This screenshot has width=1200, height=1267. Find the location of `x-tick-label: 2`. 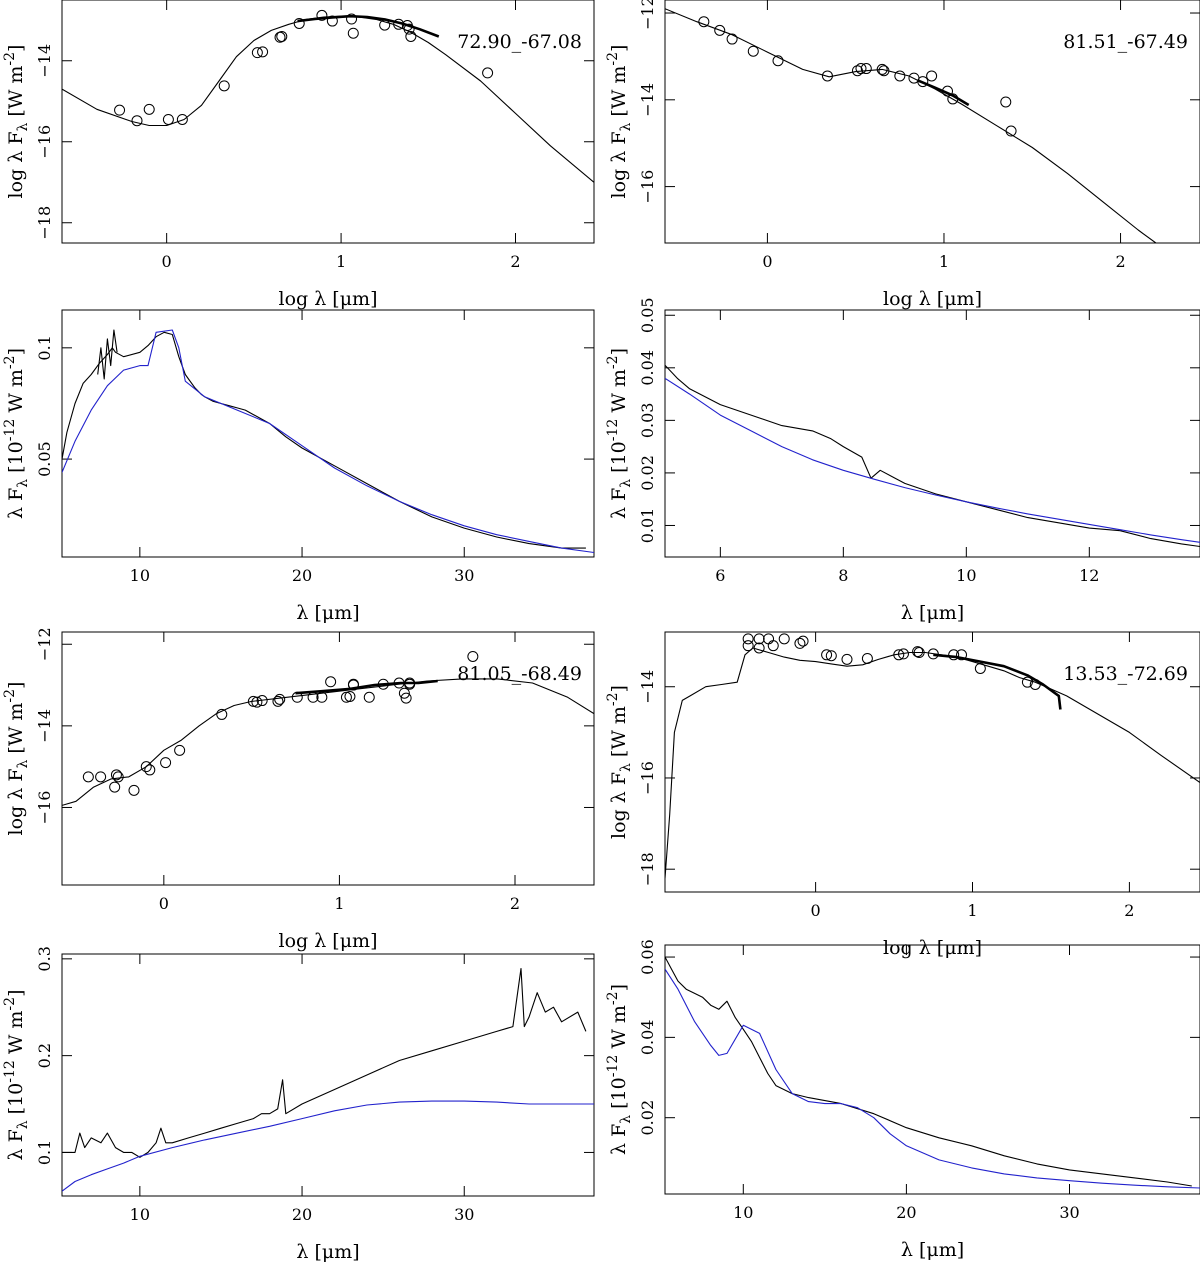

x-tick-label: 2 is located at coordinates (515, 903).